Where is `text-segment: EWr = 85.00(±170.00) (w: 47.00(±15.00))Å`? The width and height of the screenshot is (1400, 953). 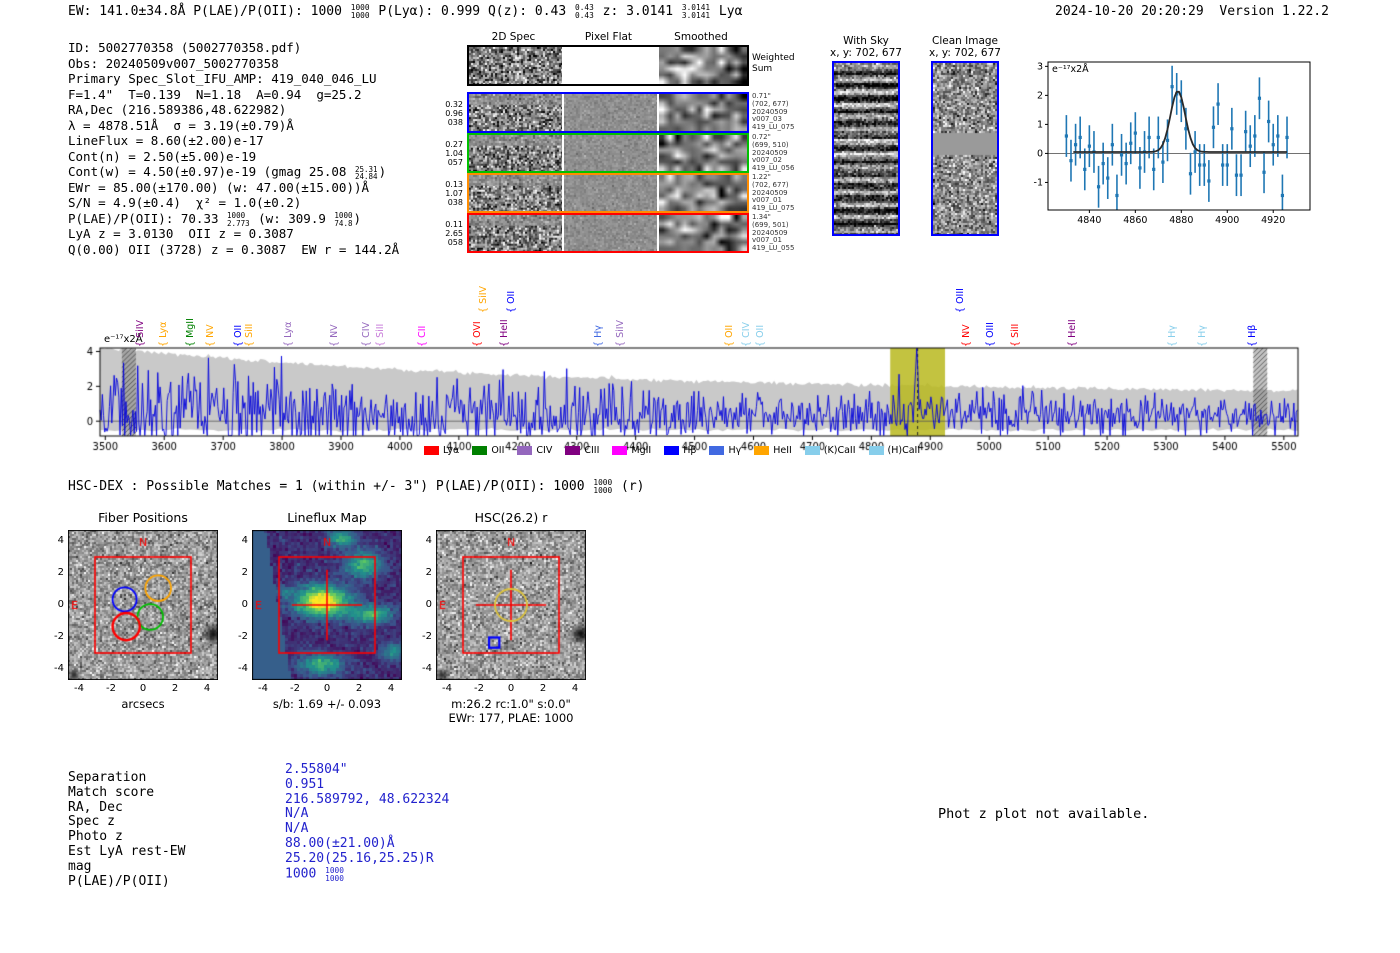
text-segment: EWr = 85.00(±170.00) (w: 47.00(±15.00))Å is located at coordinates (219, 187).